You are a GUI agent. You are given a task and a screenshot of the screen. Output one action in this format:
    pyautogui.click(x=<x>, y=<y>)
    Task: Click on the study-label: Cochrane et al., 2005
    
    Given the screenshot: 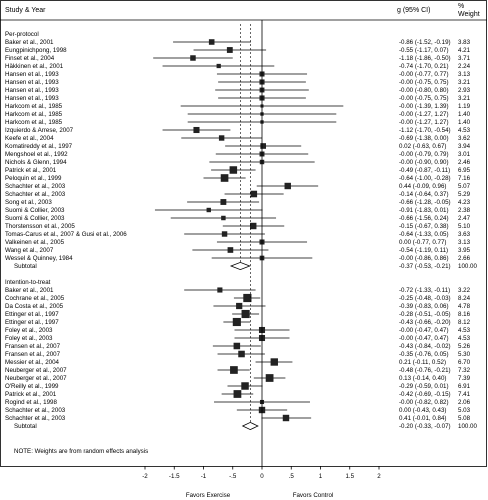 What is the action you would take?
    pyautogui.click(x=35, y=298)
    